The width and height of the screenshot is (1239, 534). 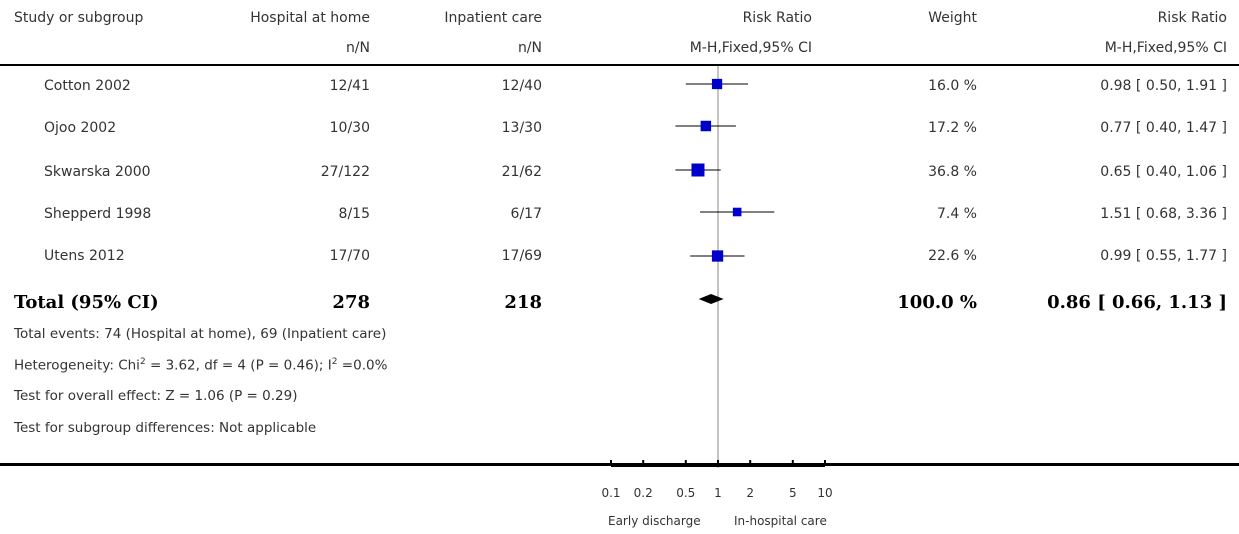 I want to click on header-group1-sub: n/N, so click(x=357, y=48).